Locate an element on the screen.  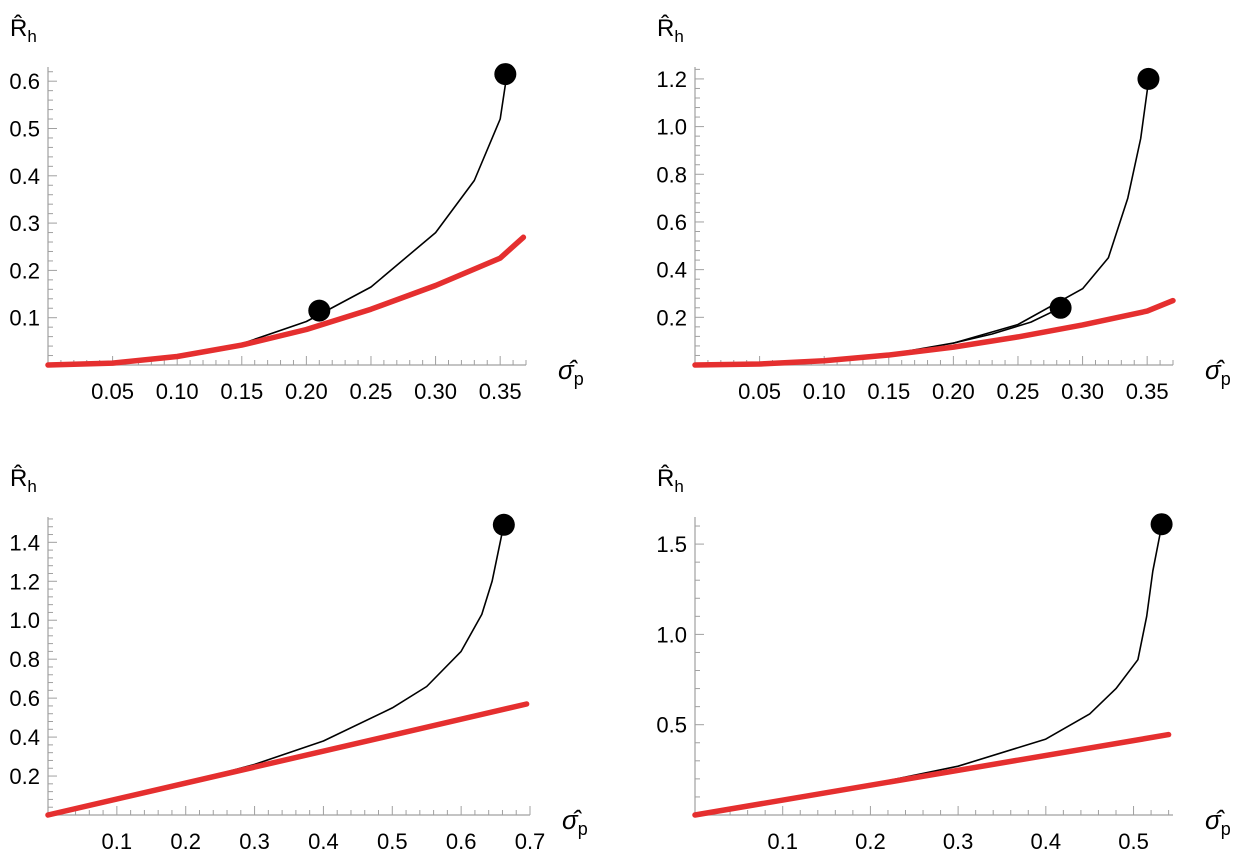
y-tick-label: 1.5 is located at coordinates (671, 544).